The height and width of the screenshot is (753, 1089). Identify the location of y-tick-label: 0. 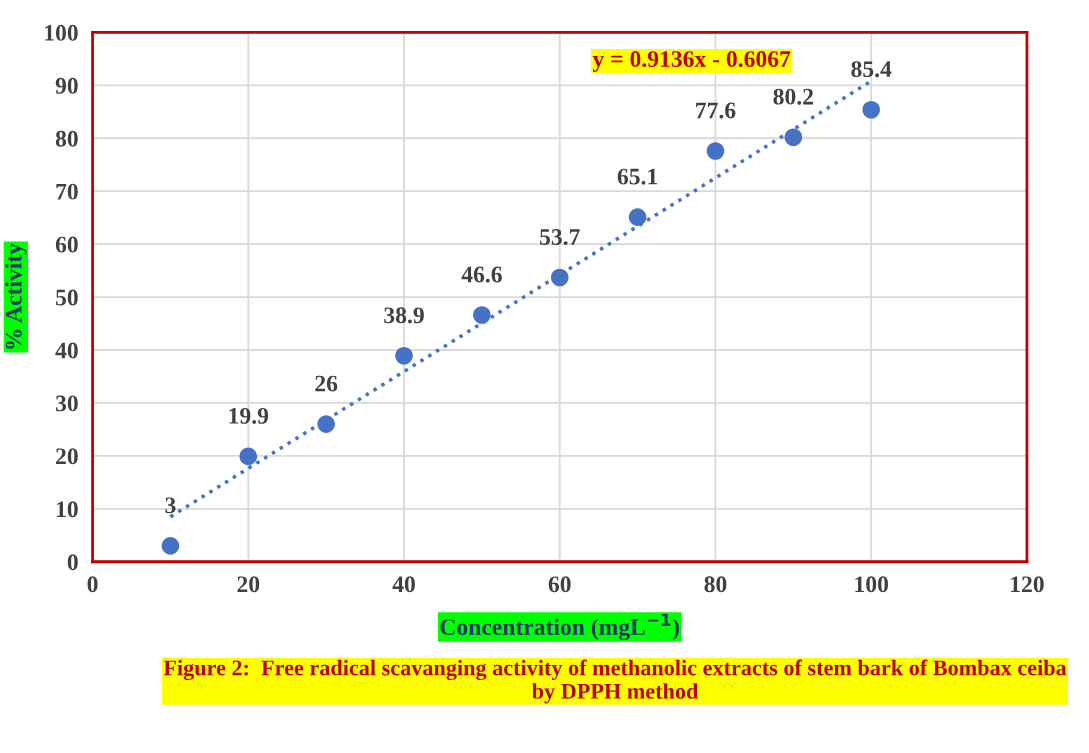
(72, 562).